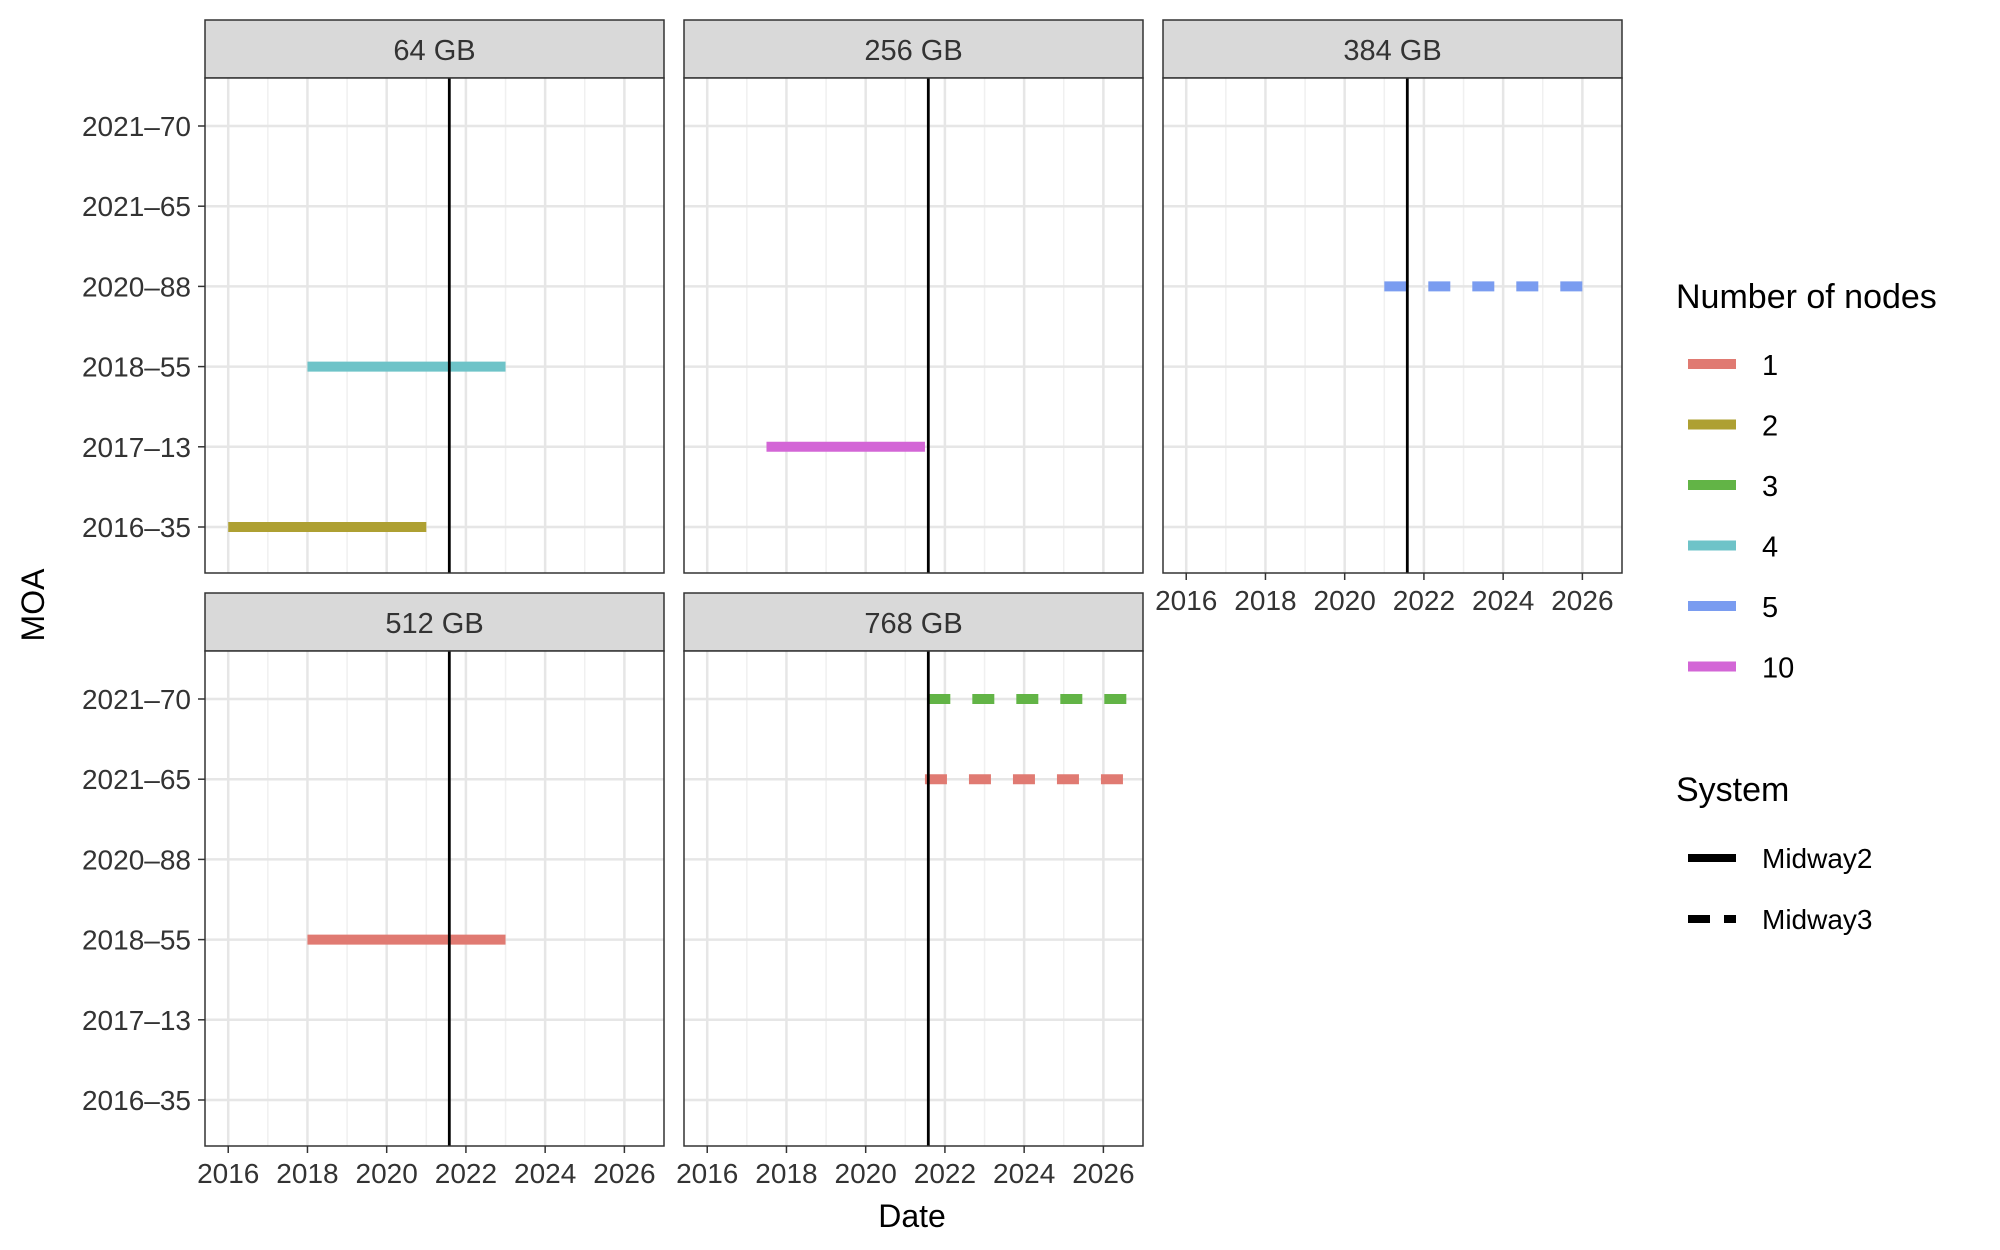 This screenshot has height=1250, width=2000. I want to click on legend-label-nodes: 1, so click(1770, 366).